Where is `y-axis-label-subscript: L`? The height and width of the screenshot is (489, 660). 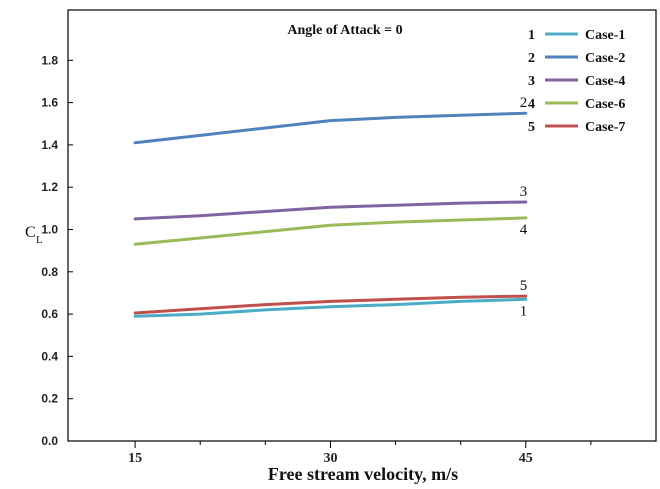 y-axis-label-subscript: L is located at coordinates (39, 240).